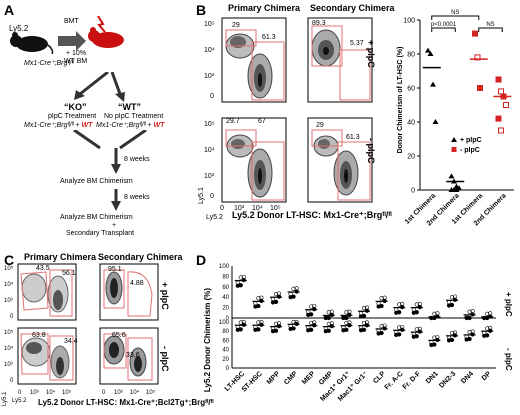 The image size is (520, 415). What do you see at coordinates (319, 23) in the screenshot?
I see `b-gate-2-left: 89.3` at bounding box center [319, 23].